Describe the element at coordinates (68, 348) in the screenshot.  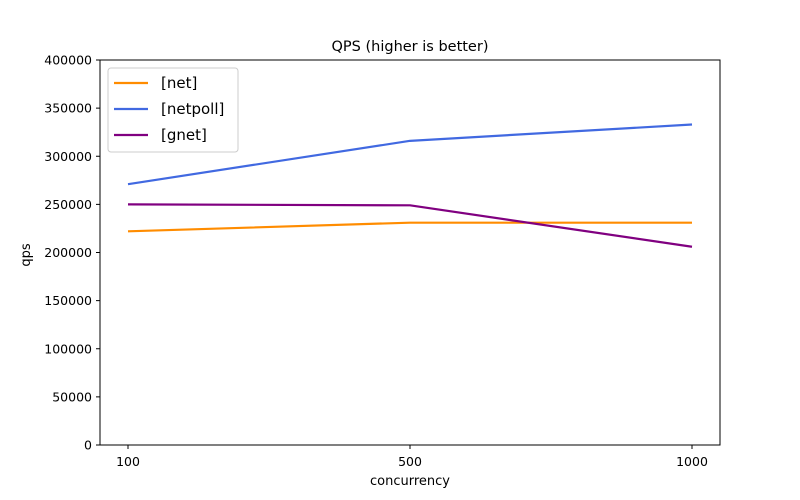
I see `y-tick-label: 100000` at that location.